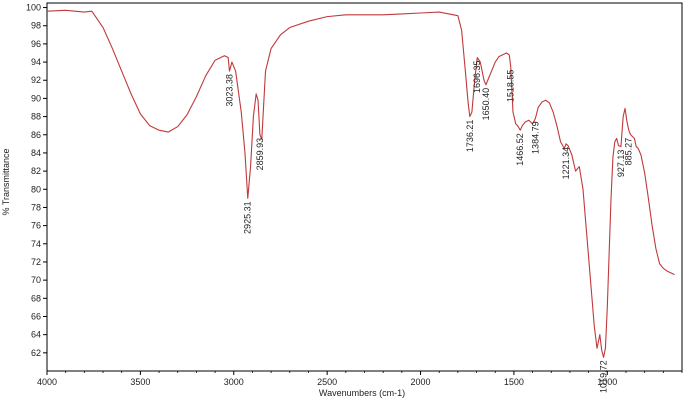 The image size is (685, 406). I want to click on x-tick-label: 2000, so click(421, 382).